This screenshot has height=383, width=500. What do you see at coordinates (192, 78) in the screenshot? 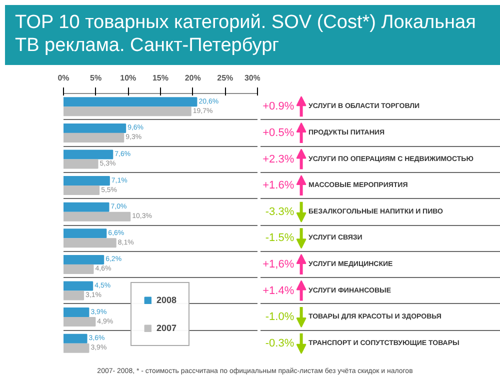
I see `x-tick-label: 20%` at bounding box center [192, 78].